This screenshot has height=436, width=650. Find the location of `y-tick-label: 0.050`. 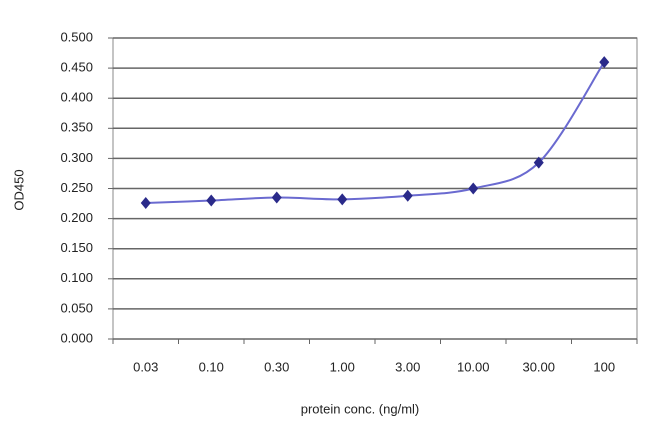

y-tick-label: 0.050 is located at coordinates (76, 307).